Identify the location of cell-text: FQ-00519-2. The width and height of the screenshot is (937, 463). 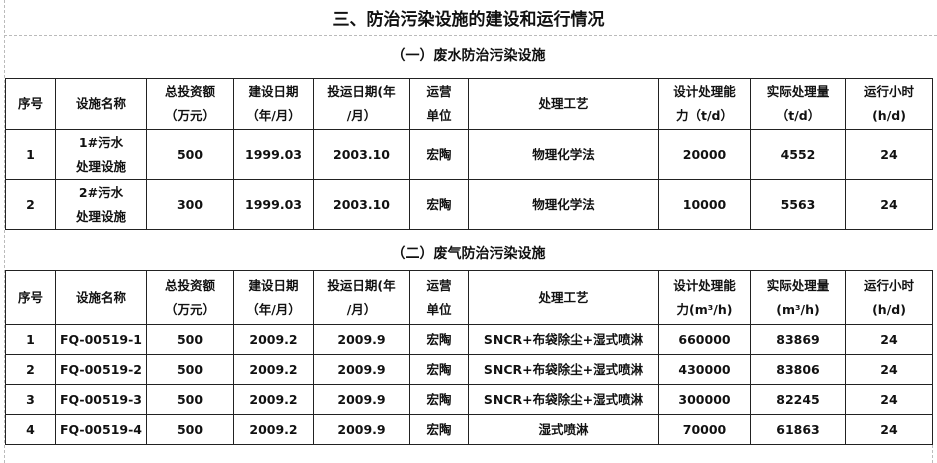
(101, 369).